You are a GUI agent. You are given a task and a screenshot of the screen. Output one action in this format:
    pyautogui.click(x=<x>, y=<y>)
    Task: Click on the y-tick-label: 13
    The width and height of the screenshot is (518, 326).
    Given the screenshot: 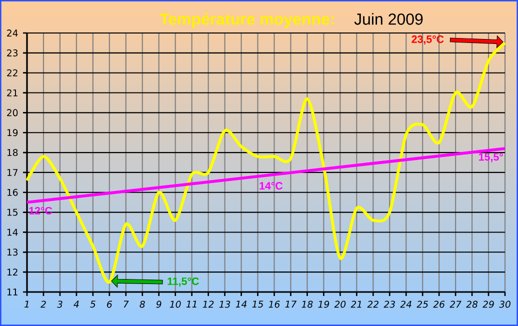 What is the action you would take?
    pyautogui.click(x=12, y=252)
    